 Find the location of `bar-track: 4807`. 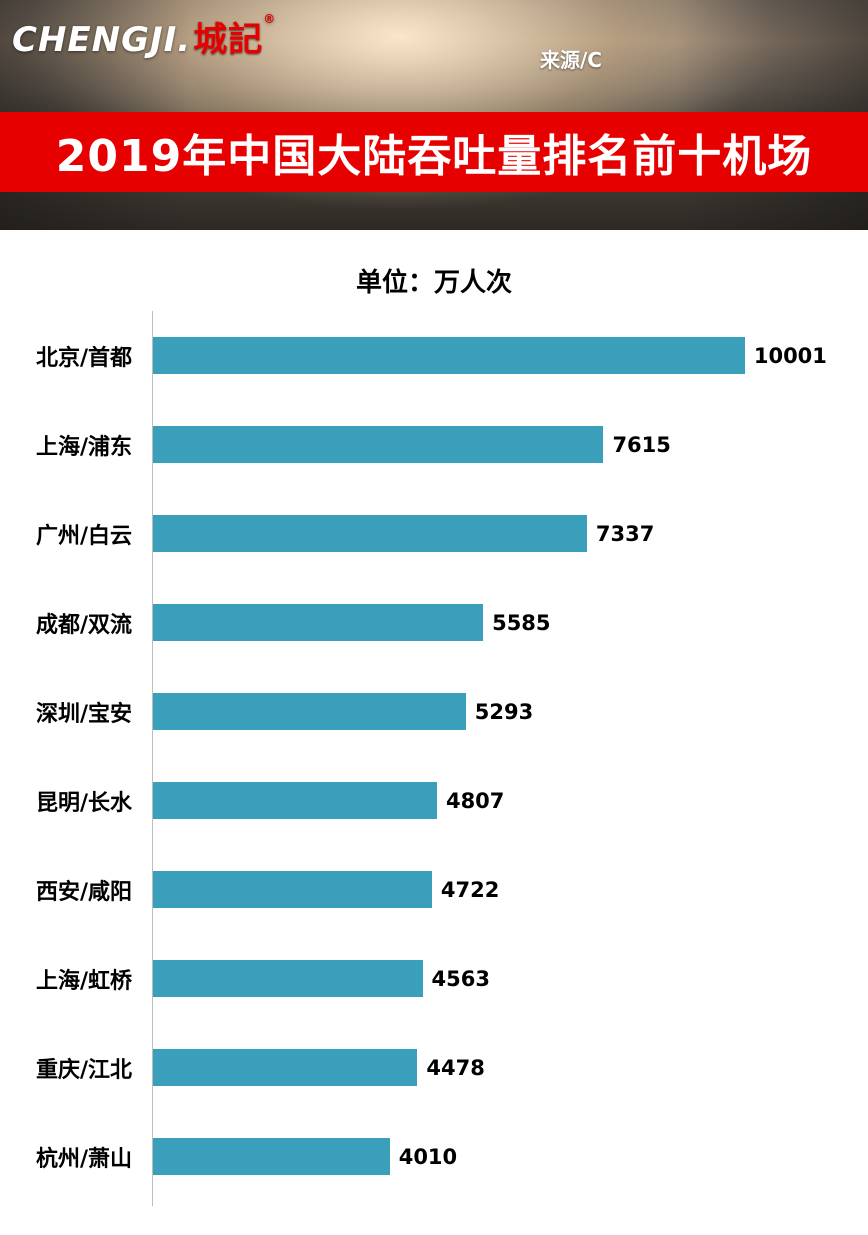

bar-track: 4807 is located at coordinates (510, 800).